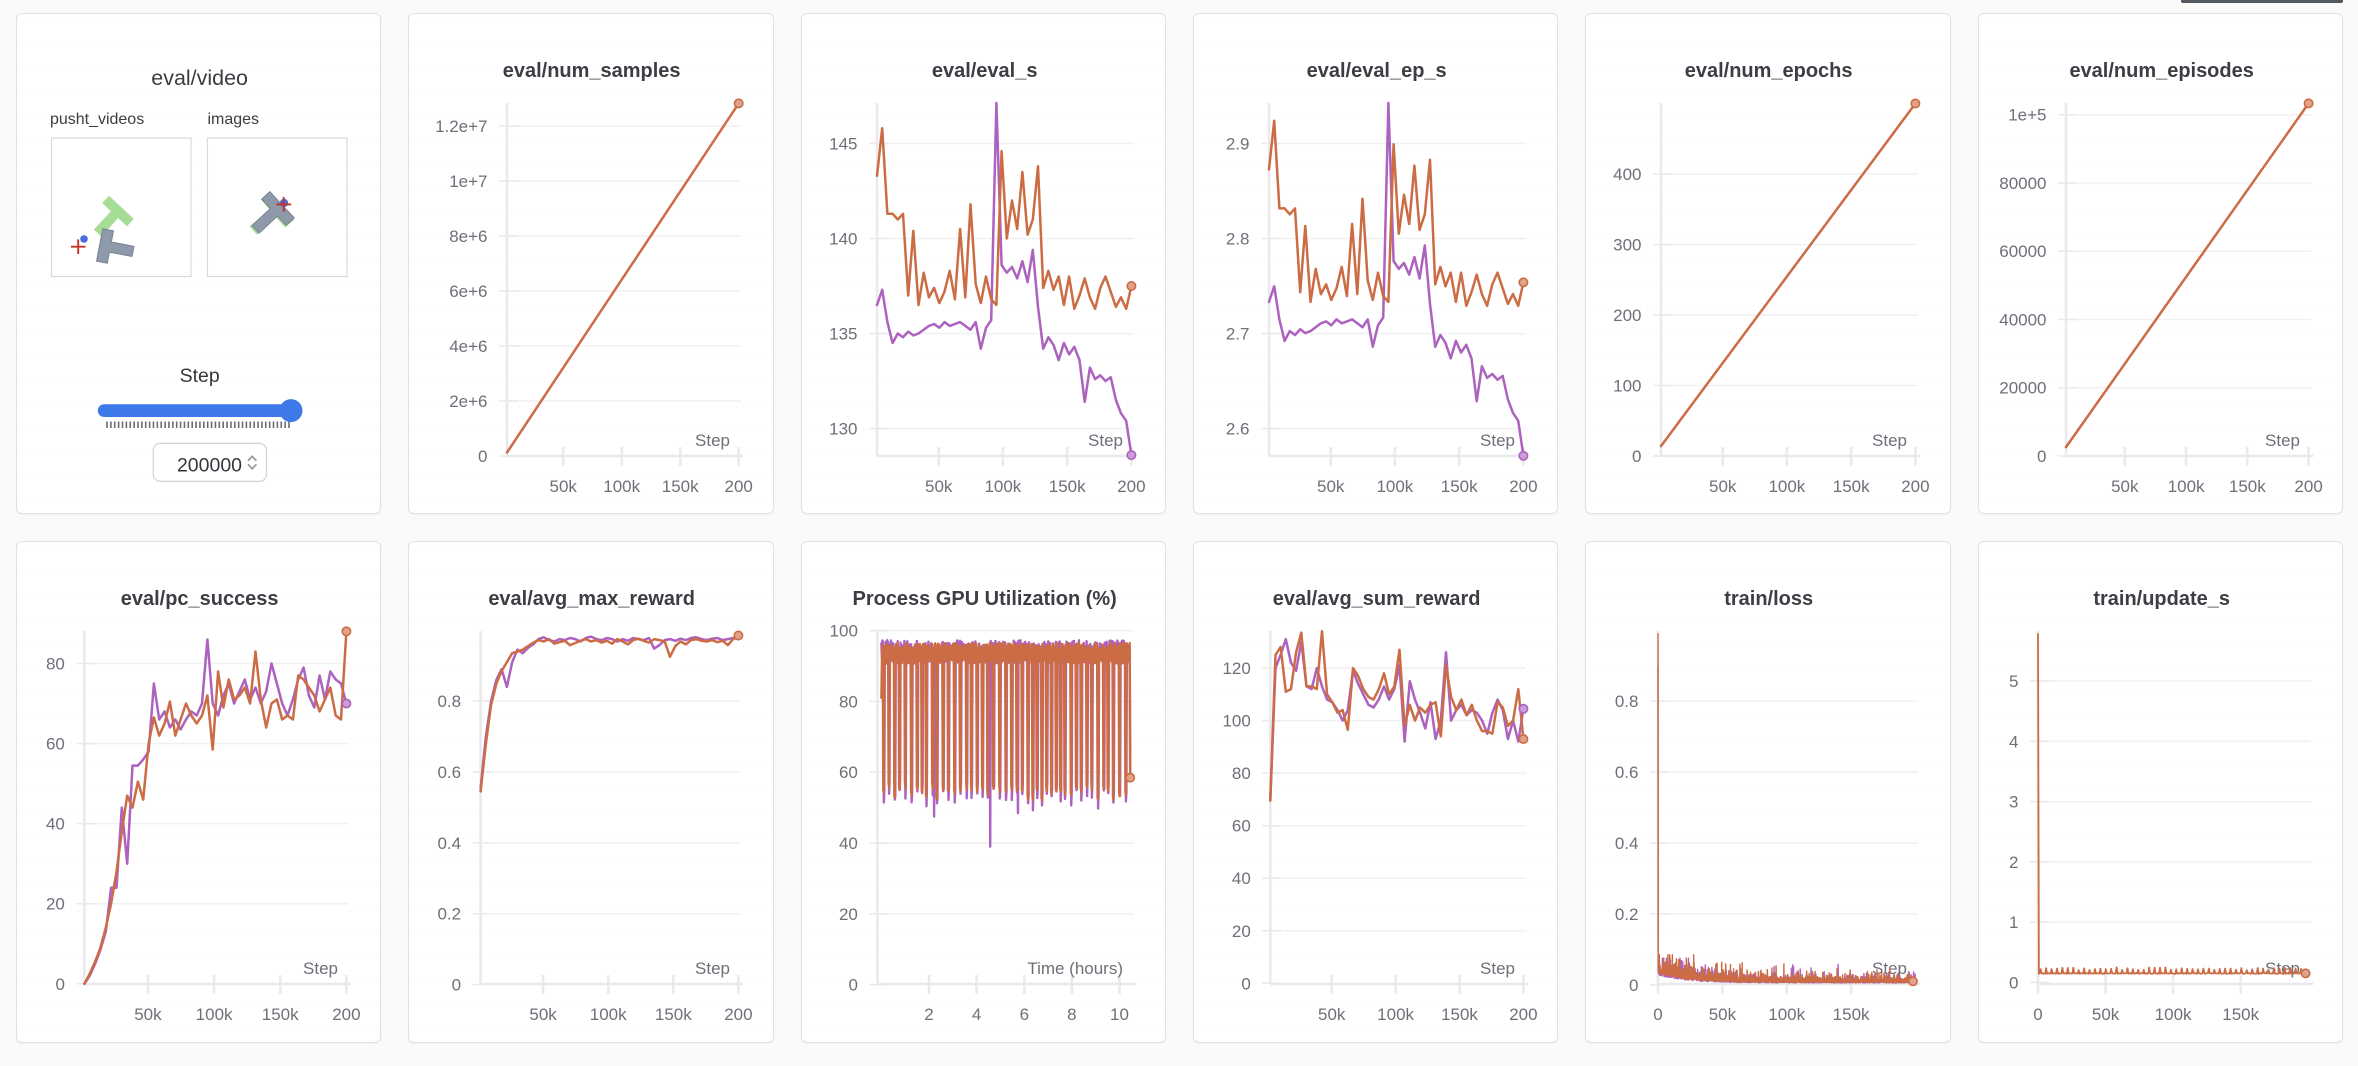 This screenshot has width=2358, height=1066. Describe the element at coordinates (1627, 244) in the screenshot. I see `svg-text: 300` at that location.